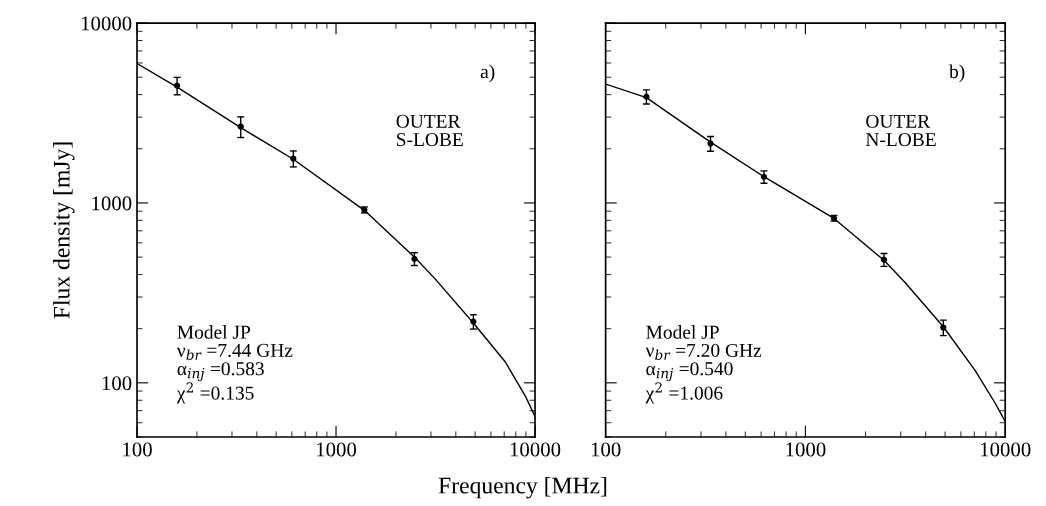 The image size is (1046, 506). I want to click on text: Model JP ν$_{br}$ =7.20 GHz α$_{inj}$ =0.540 χ$^{2}$ =1.006, so click(703, 364).